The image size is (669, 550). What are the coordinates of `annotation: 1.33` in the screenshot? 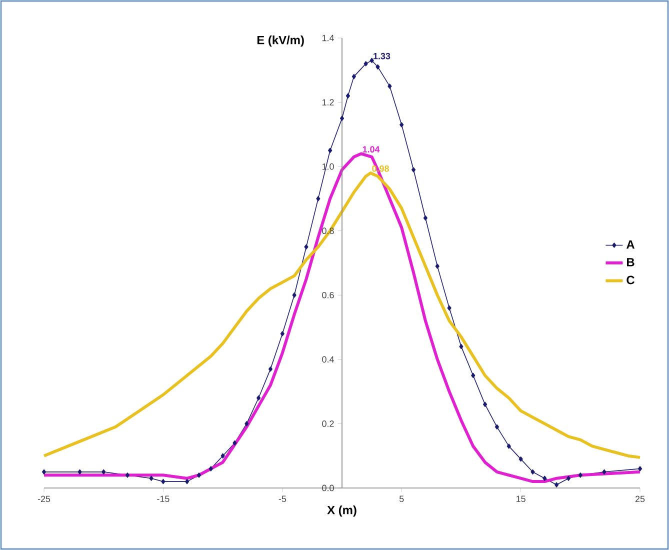 It's located at (382, 56).